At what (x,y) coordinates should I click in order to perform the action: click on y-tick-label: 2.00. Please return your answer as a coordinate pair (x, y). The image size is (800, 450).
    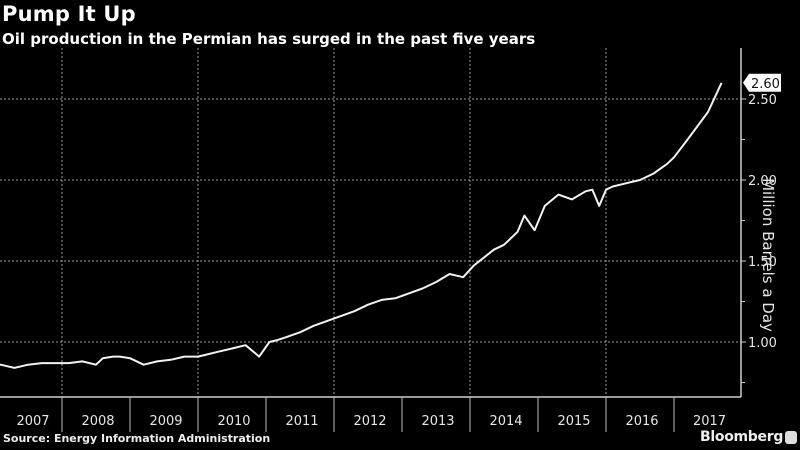
    Looking at the image, I should click on (762, 181).